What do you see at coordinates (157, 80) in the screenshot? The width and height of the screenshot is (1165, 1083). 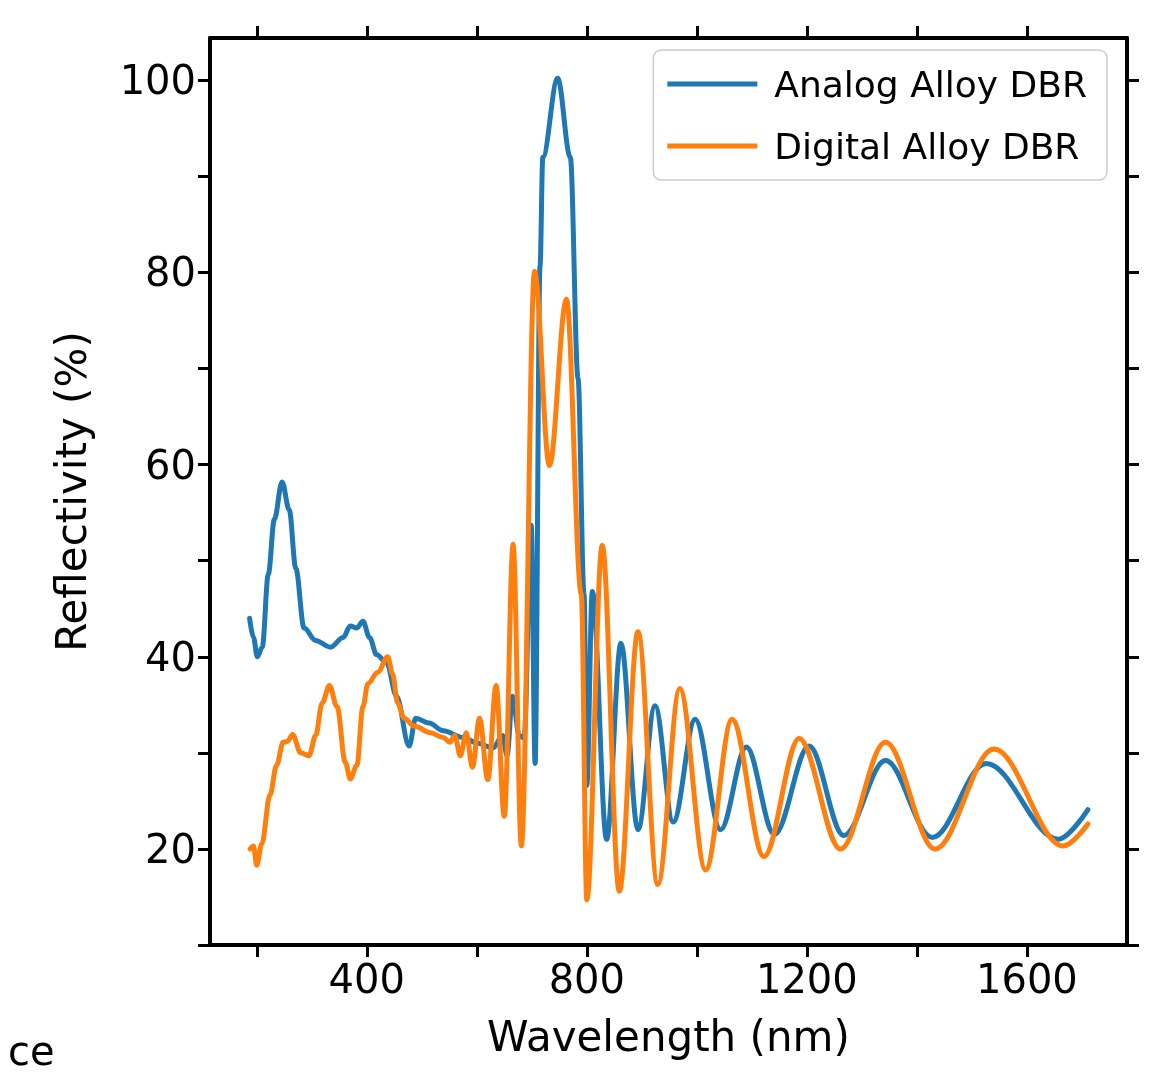 I see `y-tick-label: 100` at bounding box center [157, 80].